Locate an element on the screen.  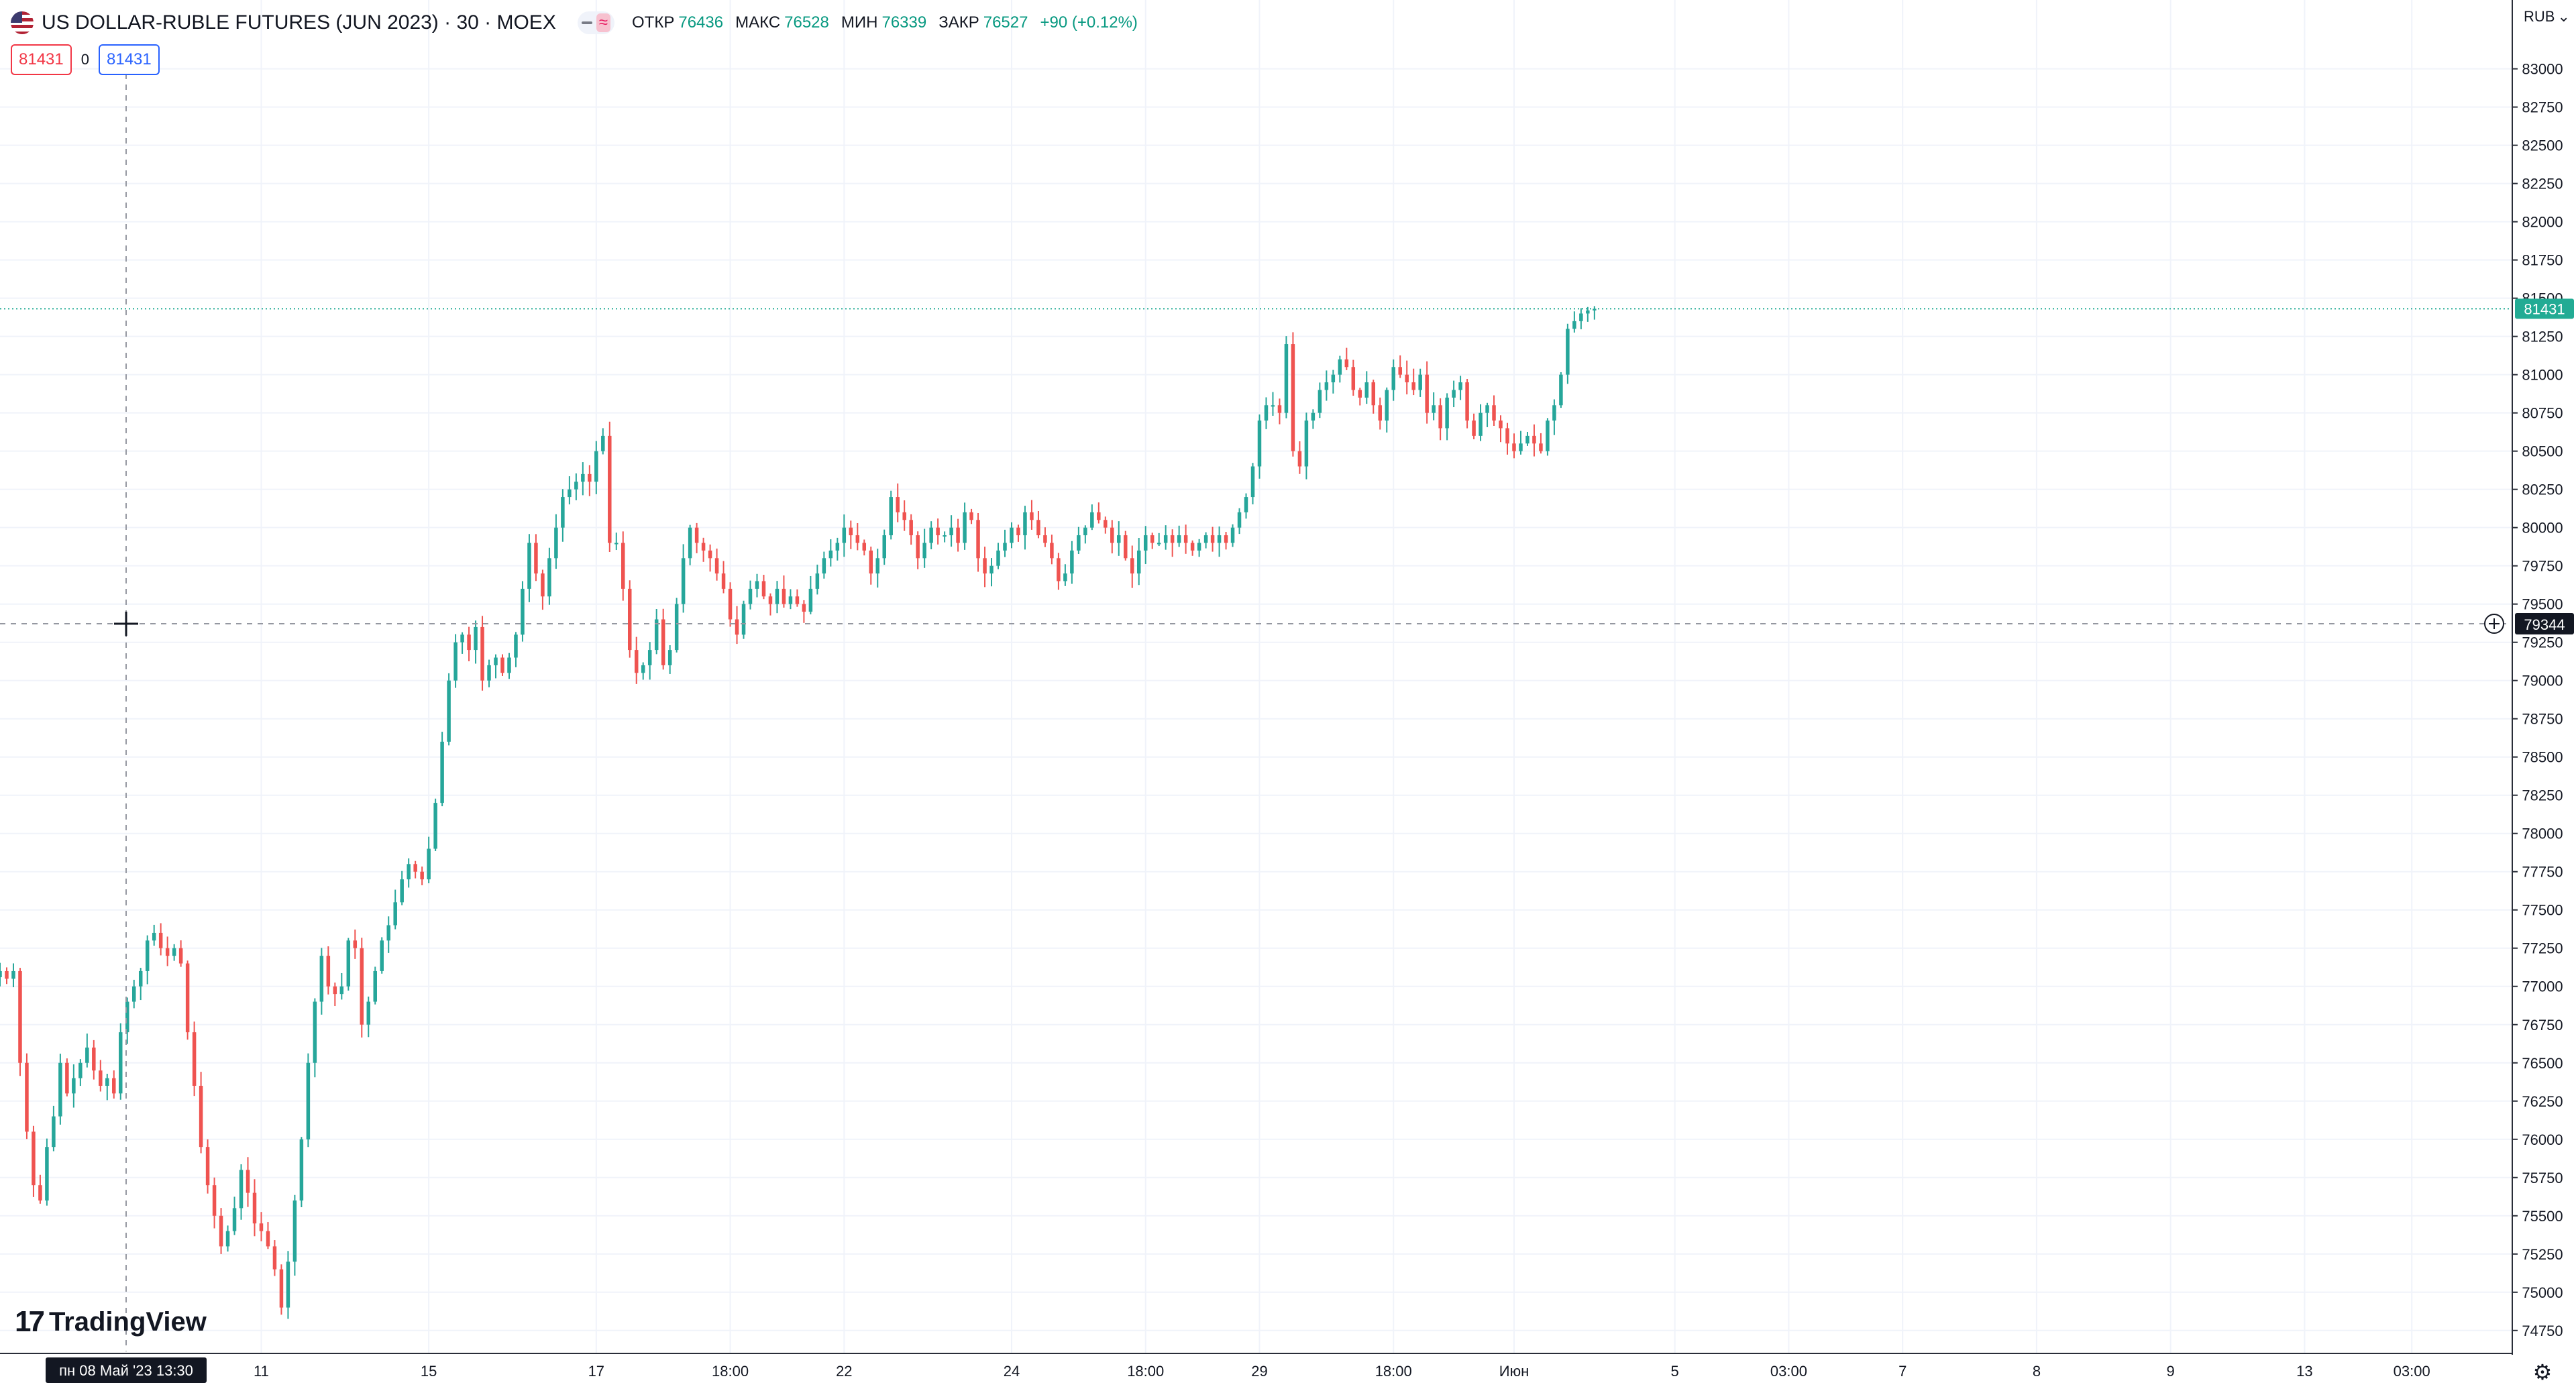
buy-button: 81431 is located at coordinates (129, 59).